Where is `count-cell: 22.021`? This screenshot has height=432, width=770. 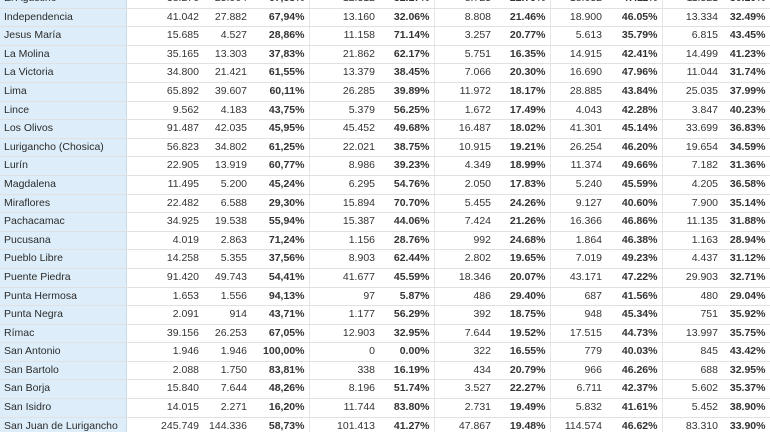 count-cell: 22.021 is located at coordinates (344, 148).